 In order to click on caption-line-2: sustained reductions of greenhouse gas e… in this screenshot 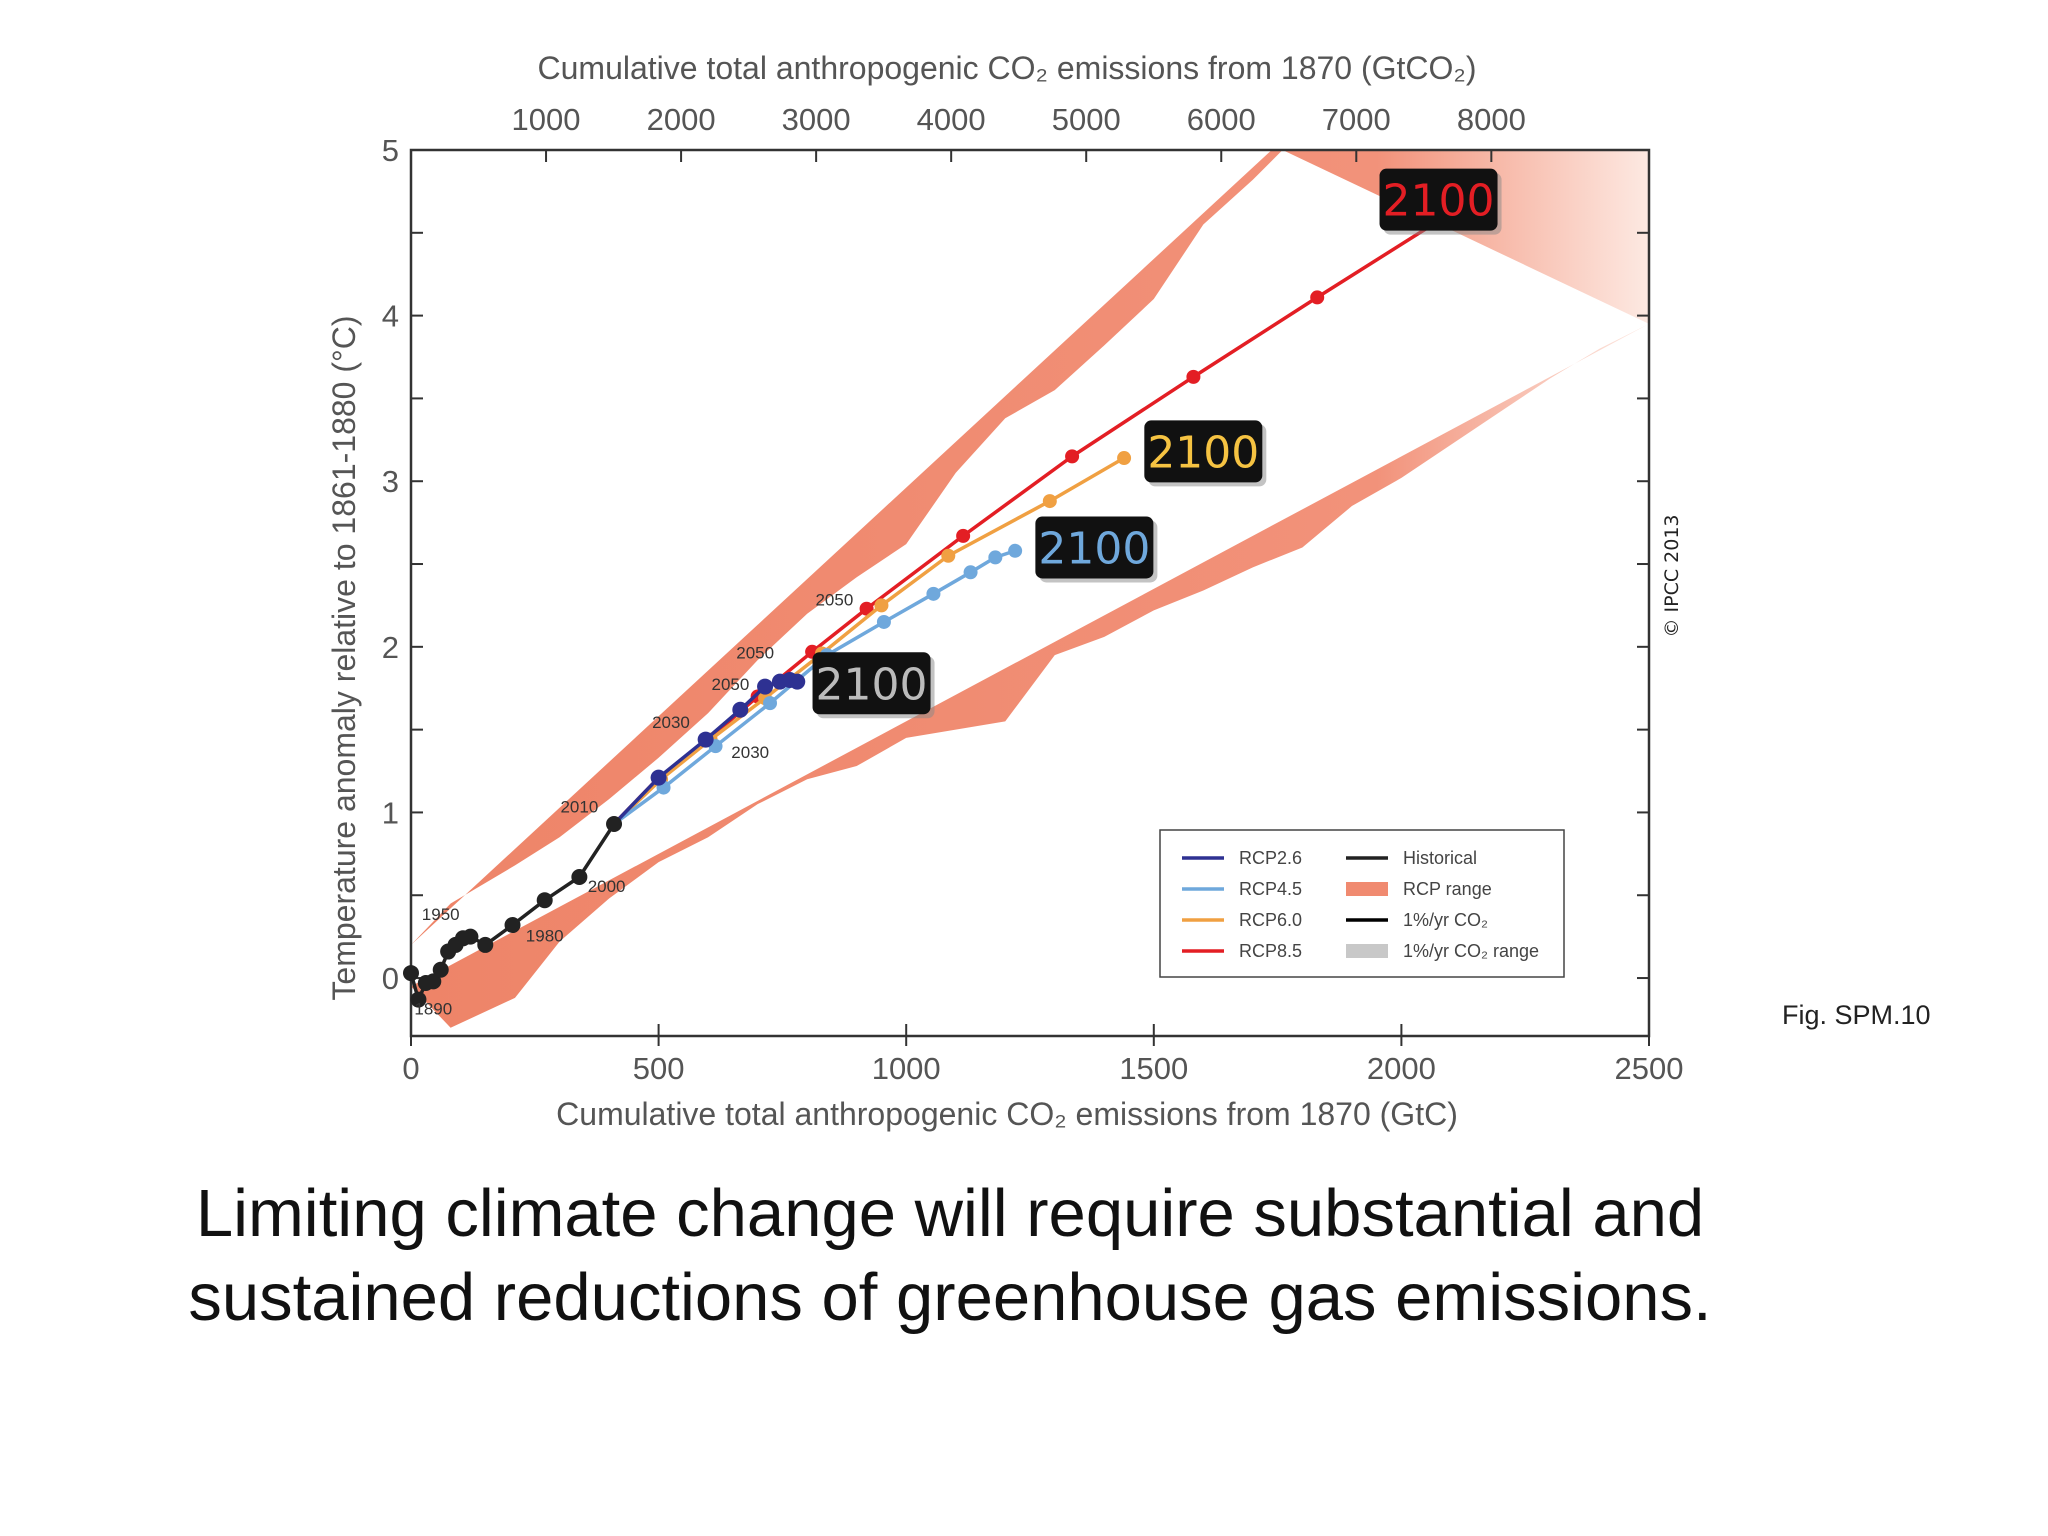, I will do `click(950, 1297)`.